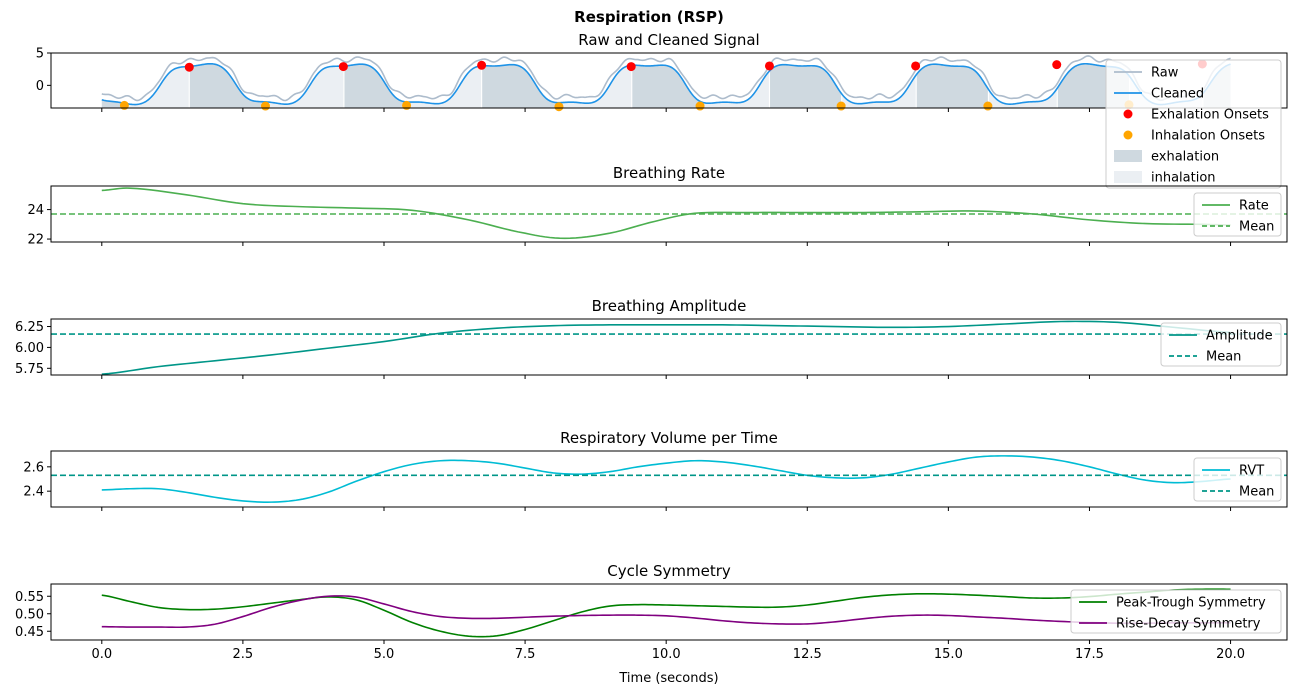 This screenshot has width=1297, height=694. What do you see at coordinates (29, 632) in the screenshot?
I see `y-tick-label: 0.45` at bounding box center [29, 632].